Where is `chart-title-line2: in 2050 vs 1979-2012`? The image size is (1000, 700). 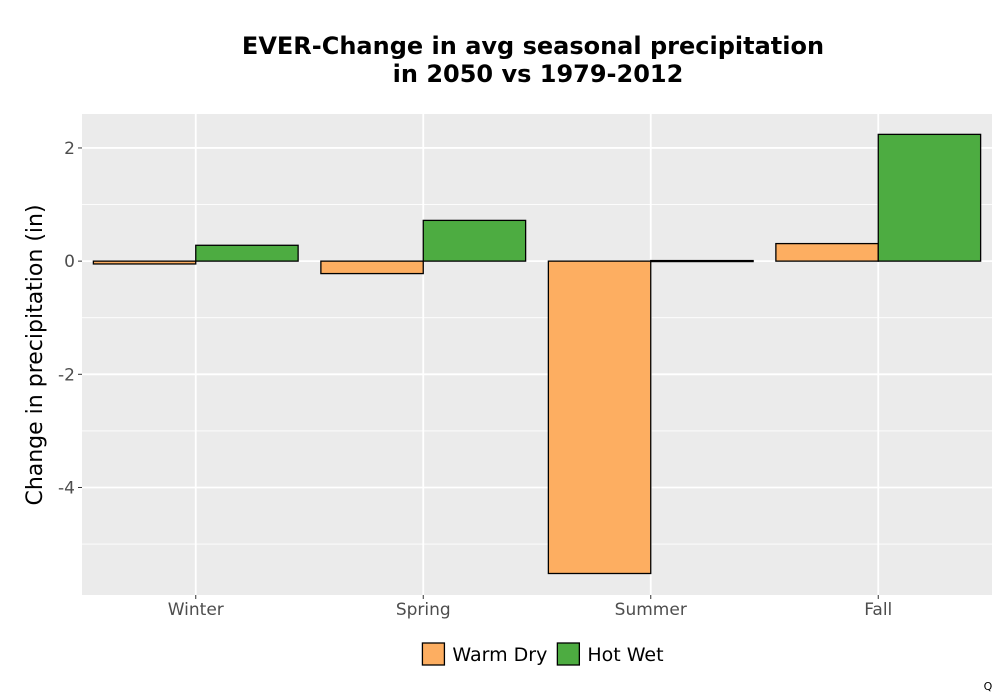 chart-title-line2: in 2050 vs 1979-2012 is located at coordinates (538, 74).